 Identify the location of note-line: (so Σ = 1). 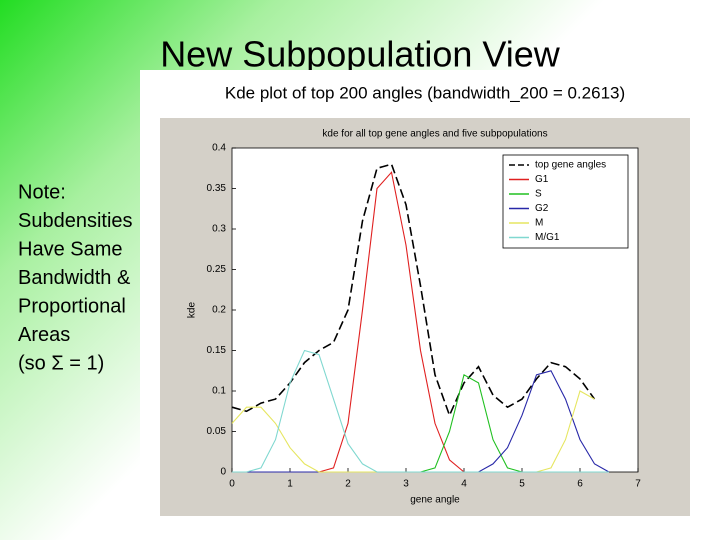
(61, 363).